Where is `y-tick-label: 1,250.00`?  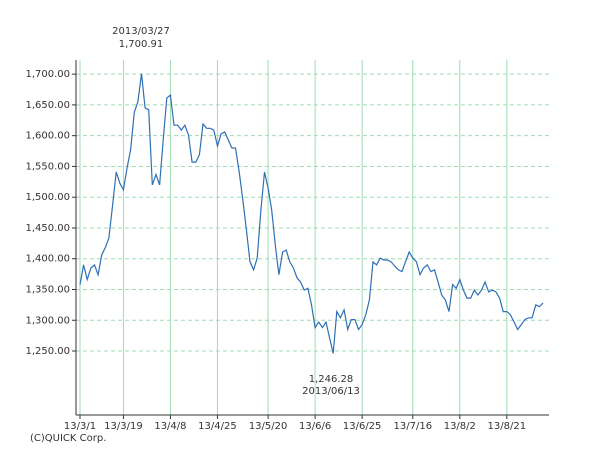 y-tick-label: 1,250.00 is located at coordinates (47, 351).